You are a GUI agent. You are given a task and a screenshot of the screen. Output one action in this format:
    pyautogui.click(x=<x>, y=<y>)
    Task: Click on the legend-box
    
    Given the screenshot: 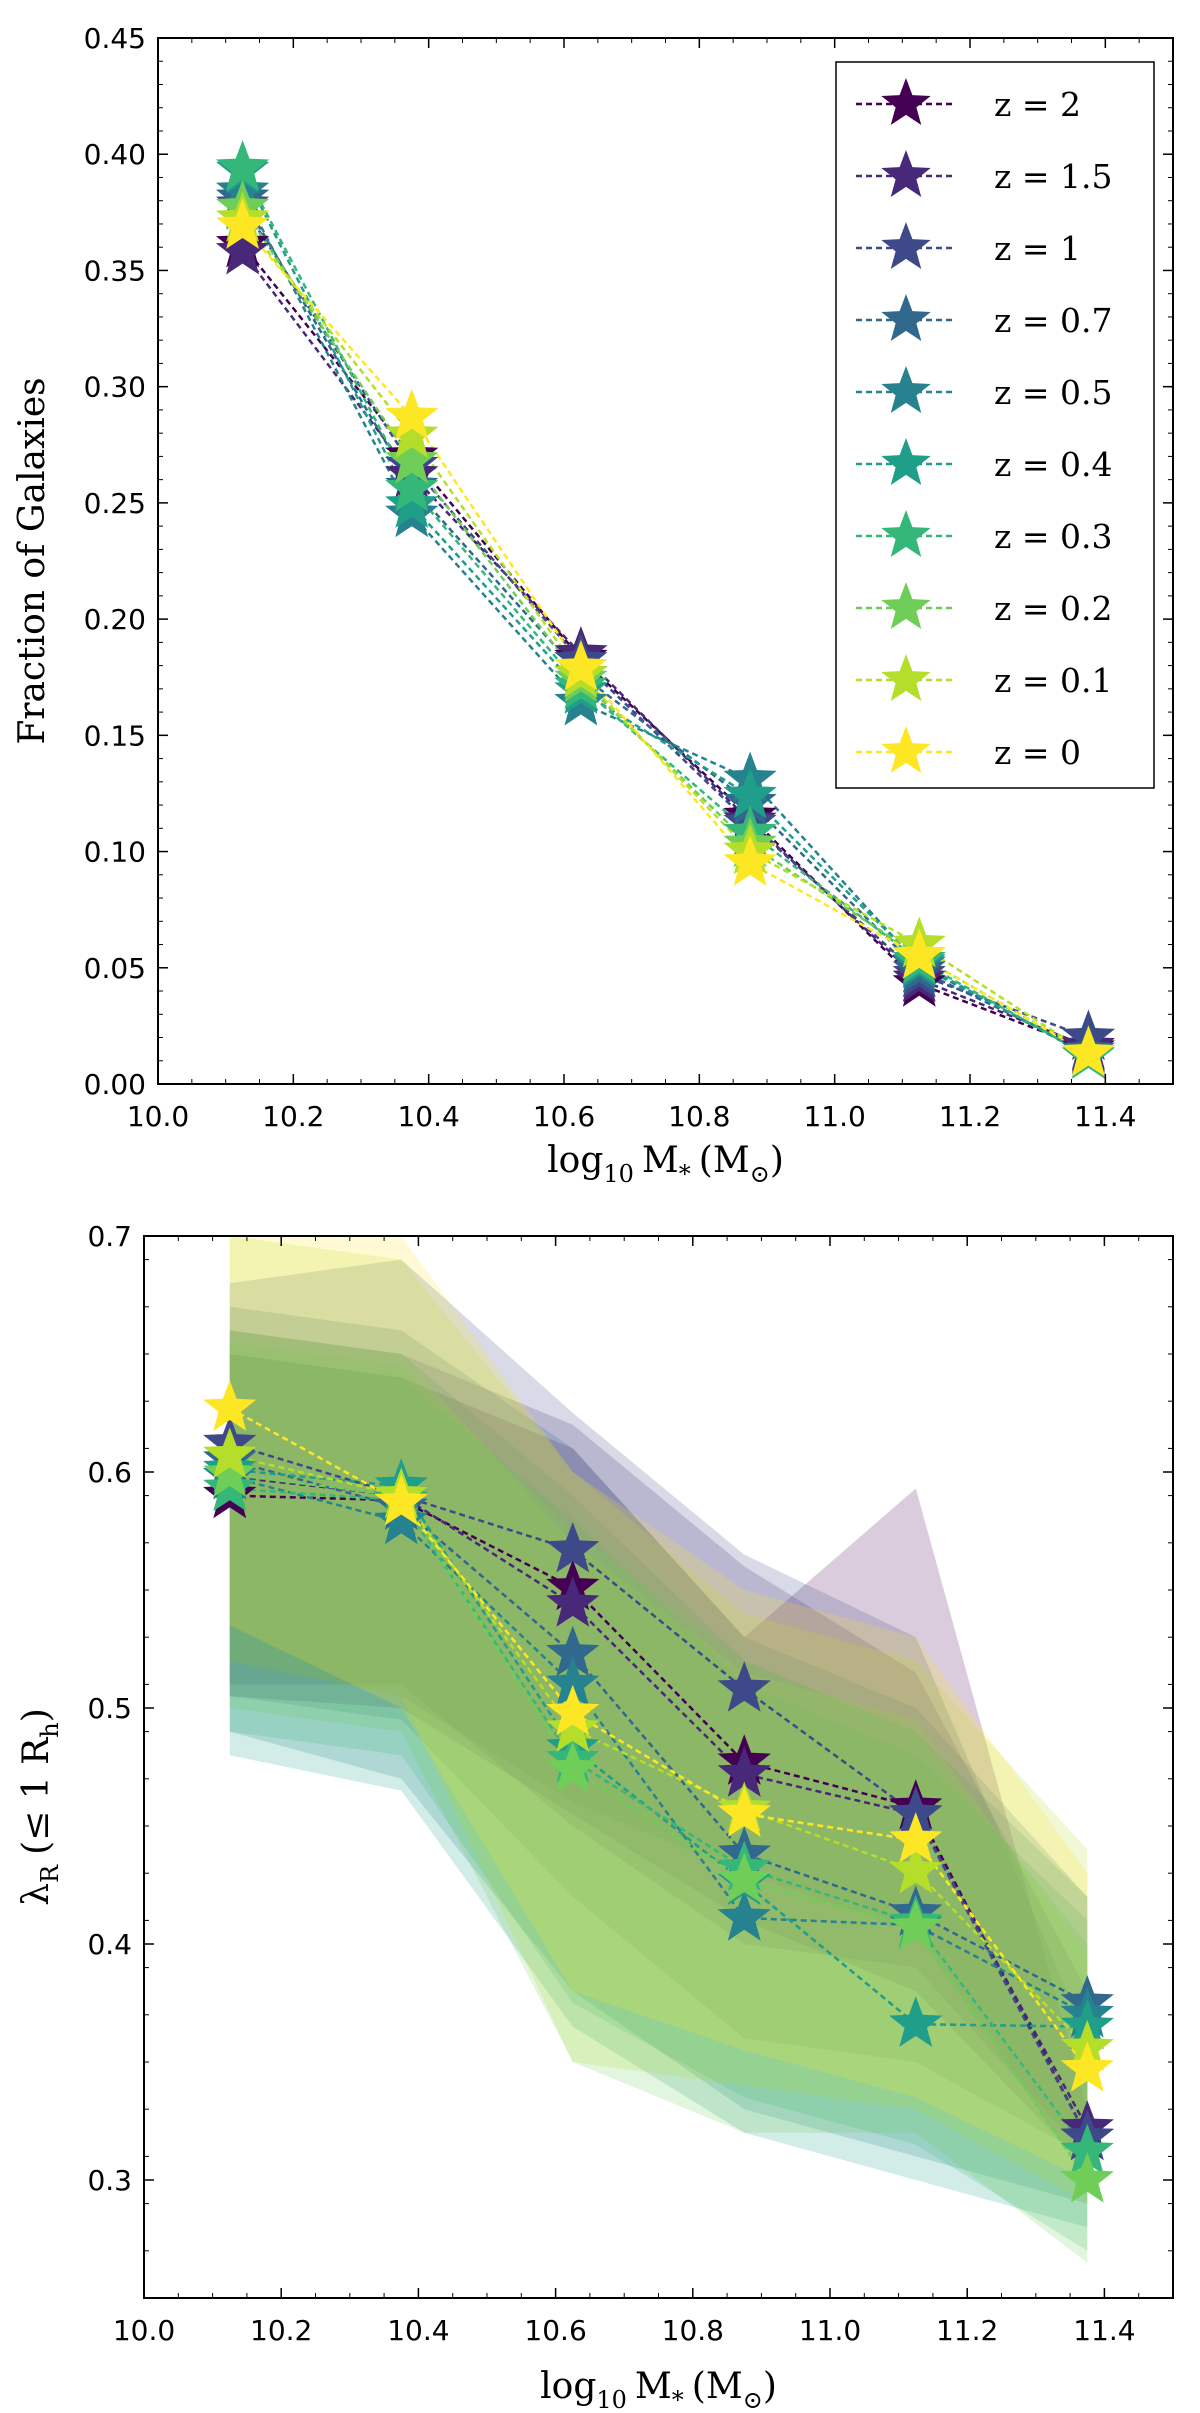 What is the action you would take?
    pyautogui.click(x=995, y=425)
    